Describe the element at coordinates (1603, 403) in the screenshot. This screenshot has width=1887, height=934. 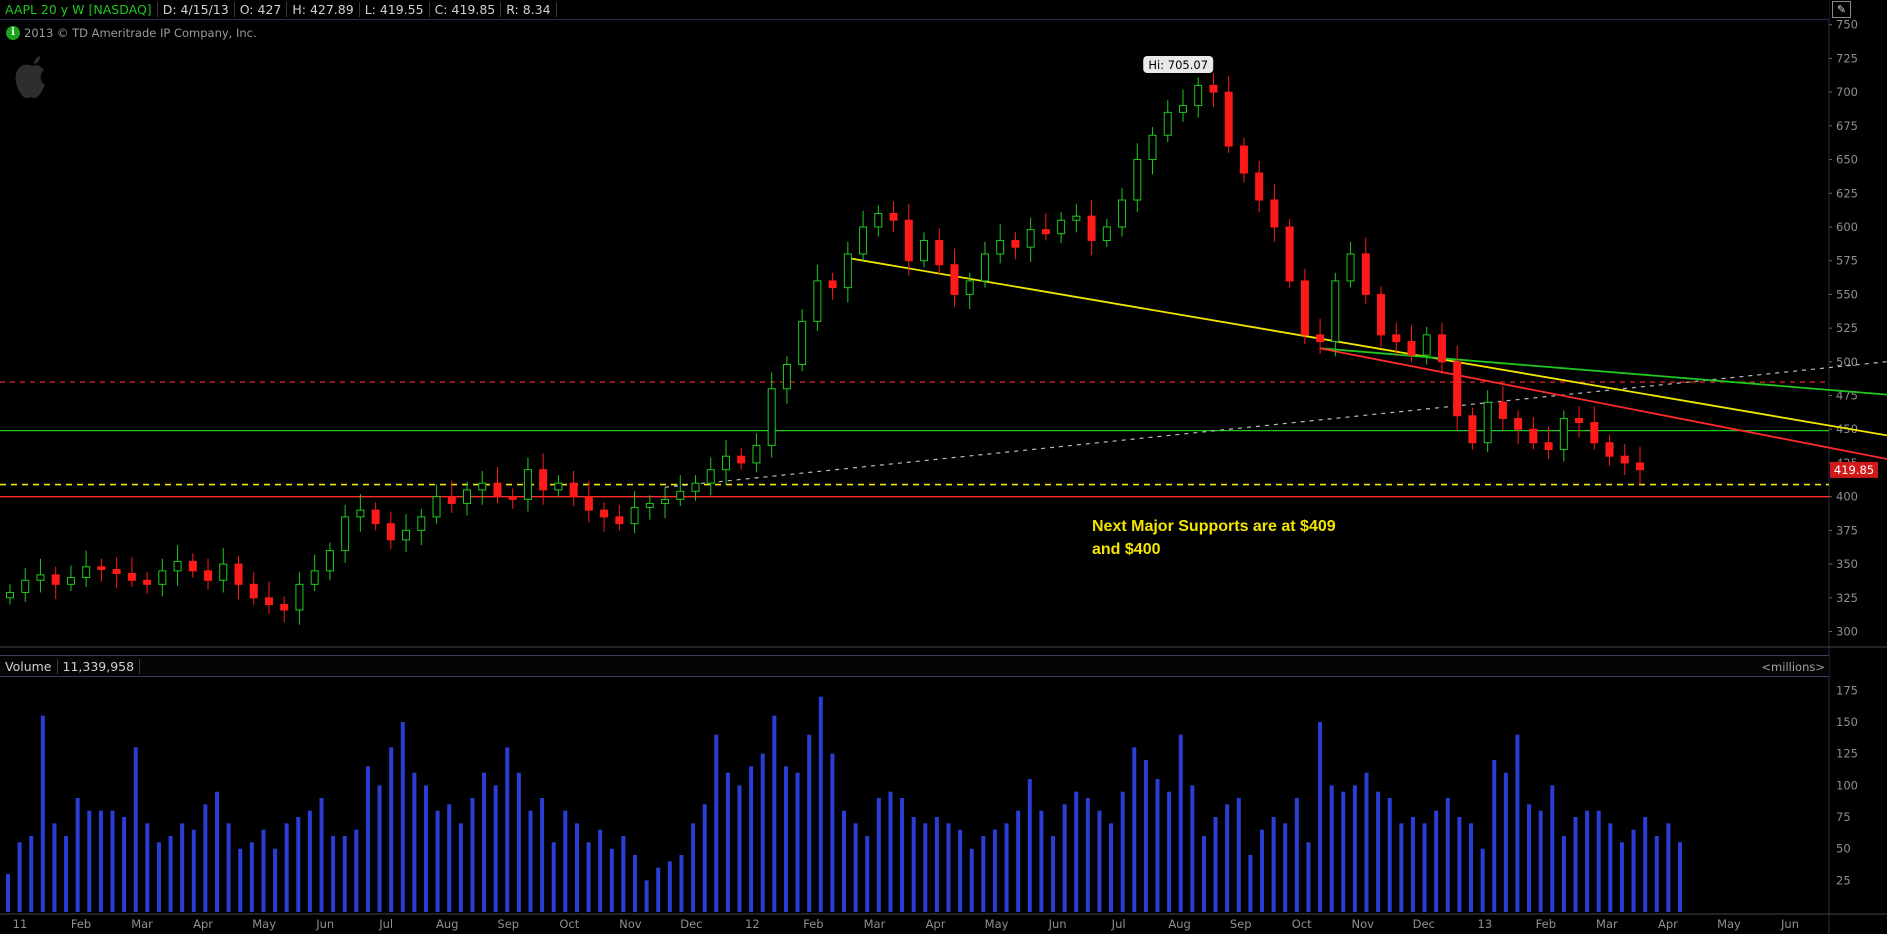
I see `red-trend-line` at that location.